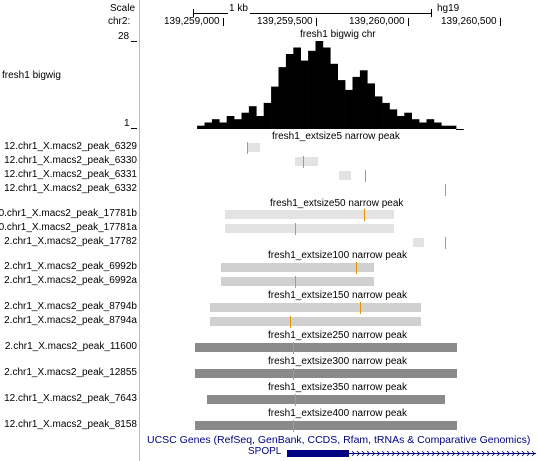  What do you see at coordinates (70, 160) in the screenshot?
I see `peak-row-label: 12.chr1_X.macs2_peak_6330` at bounding box center [70, 160].